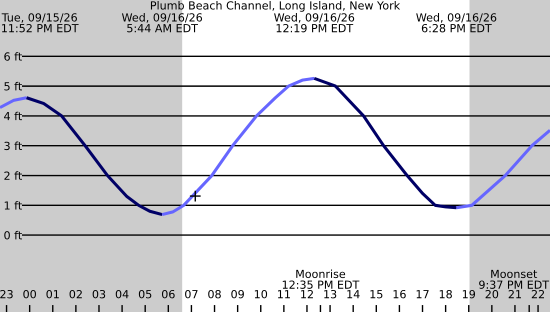 This screenshot has height=312, width=550. Describe the element at coordinates (13, 175) in the screenshot. I see `y-tick-label: 2 ft` at that location.